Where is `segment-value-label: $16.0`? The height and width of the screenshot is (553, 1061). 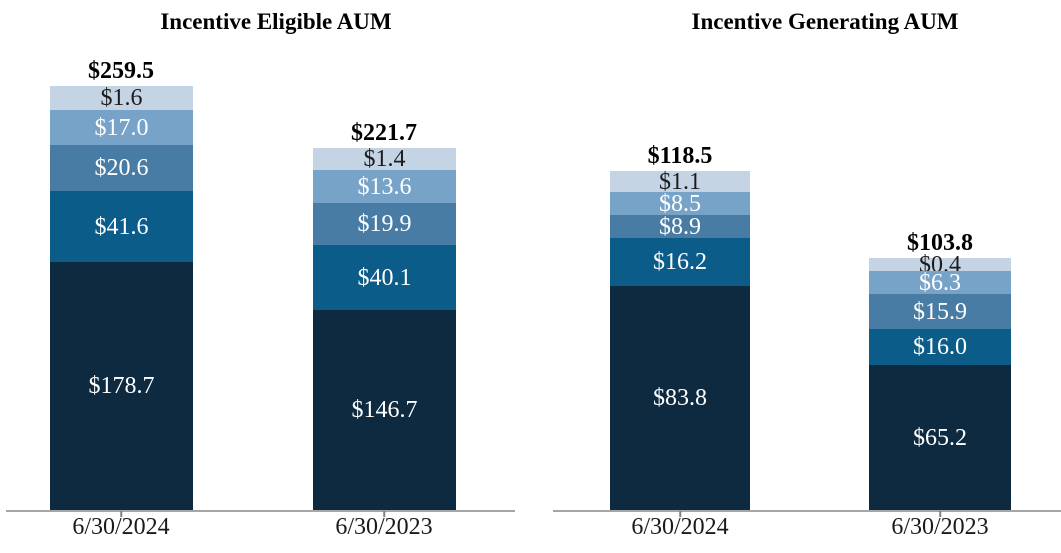
segment-value-label: $16.0 is located at coordinates (940, 347).